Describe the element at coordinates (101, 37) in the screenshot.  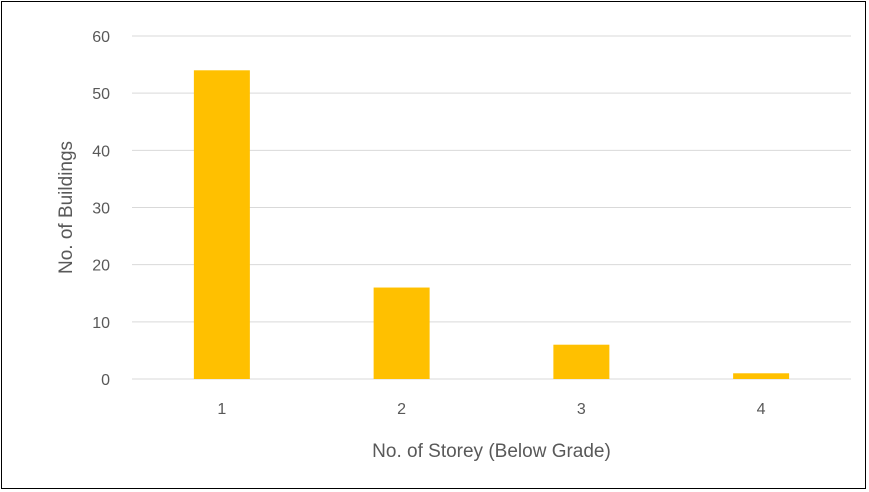
I see `y-tick-label: 60` at that location.